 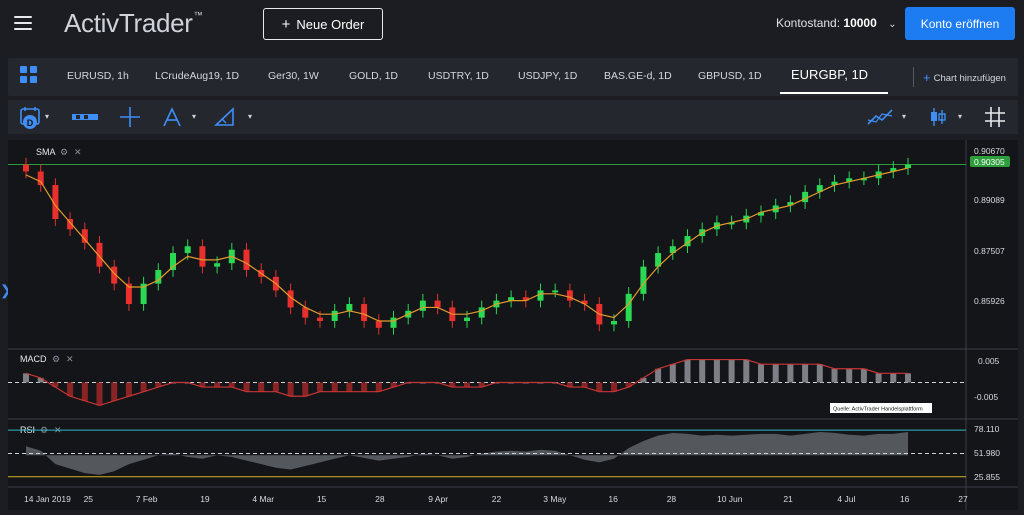 What do you see at coordinates (225, 117) in the screenshot?
I see `ruler-icon` at bounding box center [225, 117].